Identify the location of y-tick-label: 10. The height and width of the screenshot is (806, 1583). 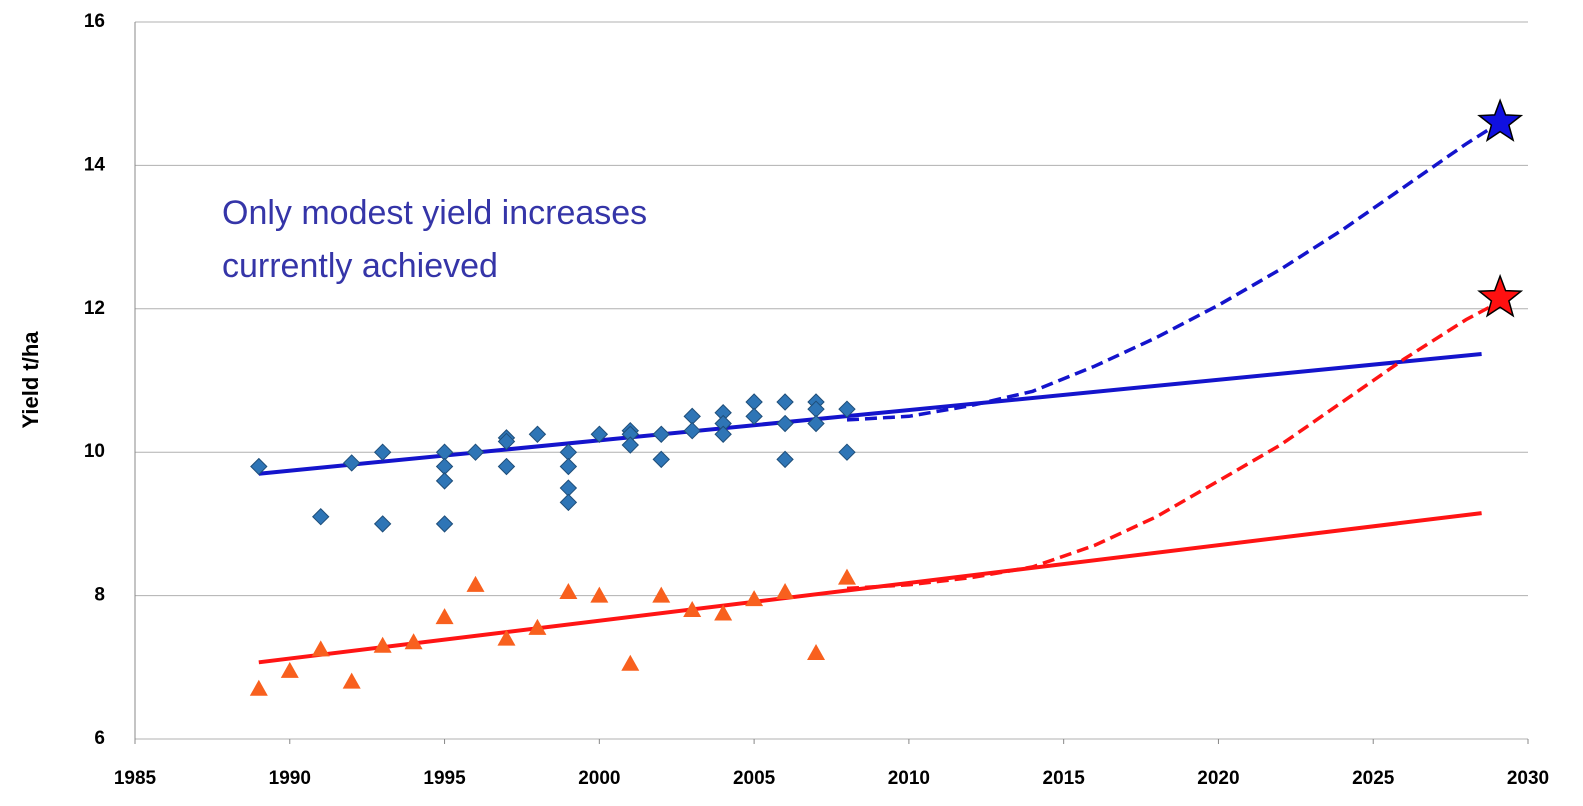
(94, 451).